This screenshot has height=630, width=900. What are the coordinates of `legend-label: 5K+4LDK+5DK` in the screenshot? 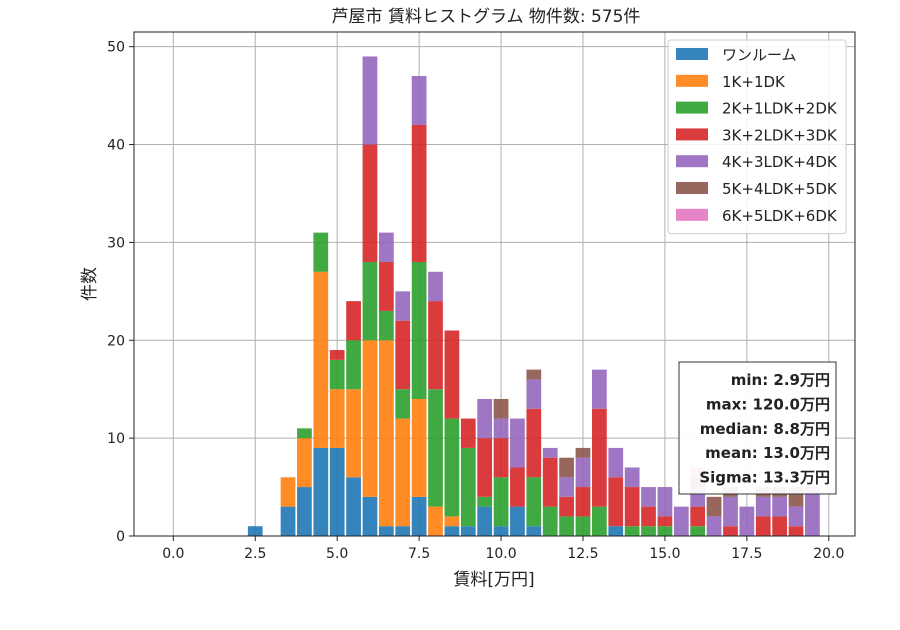 It's located at (780, 189).